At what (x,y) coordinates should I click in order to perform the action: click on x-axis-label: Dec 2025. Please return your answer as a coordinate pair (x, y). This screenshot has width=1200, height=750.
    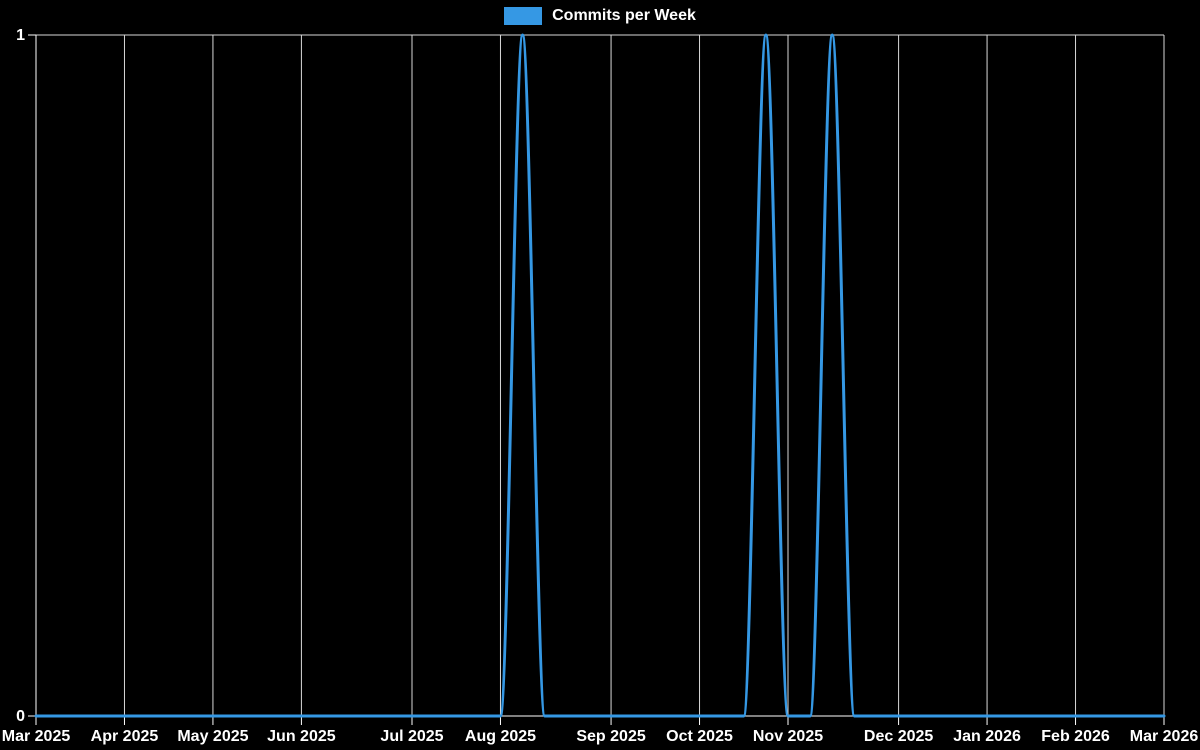
    Looking at the image, I should click on (898, 736).